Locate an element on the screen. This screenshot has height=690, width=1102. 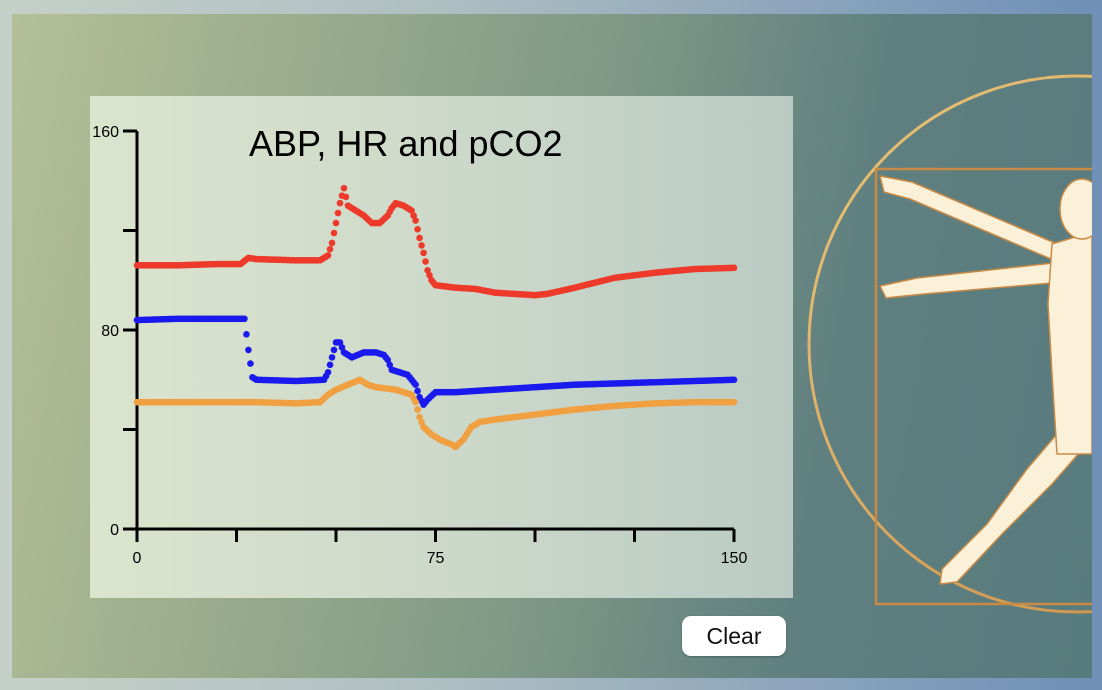
x-tick-label: 150 is located at coordinates (734, 558).